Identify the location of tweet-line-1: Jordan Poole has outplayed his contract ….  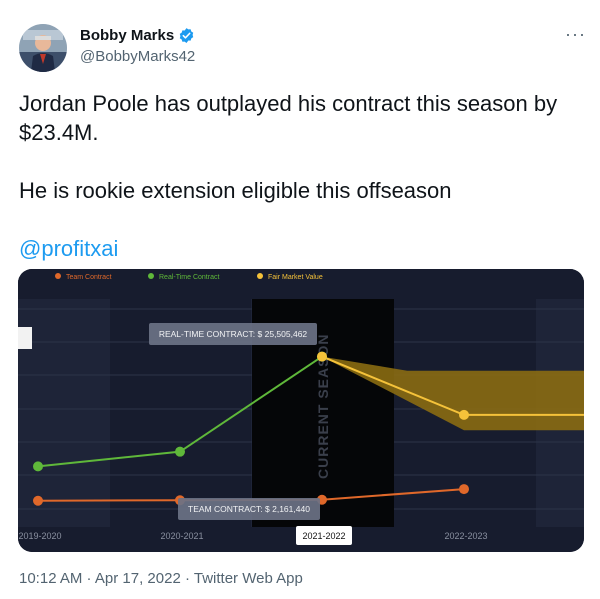
(288, 118).